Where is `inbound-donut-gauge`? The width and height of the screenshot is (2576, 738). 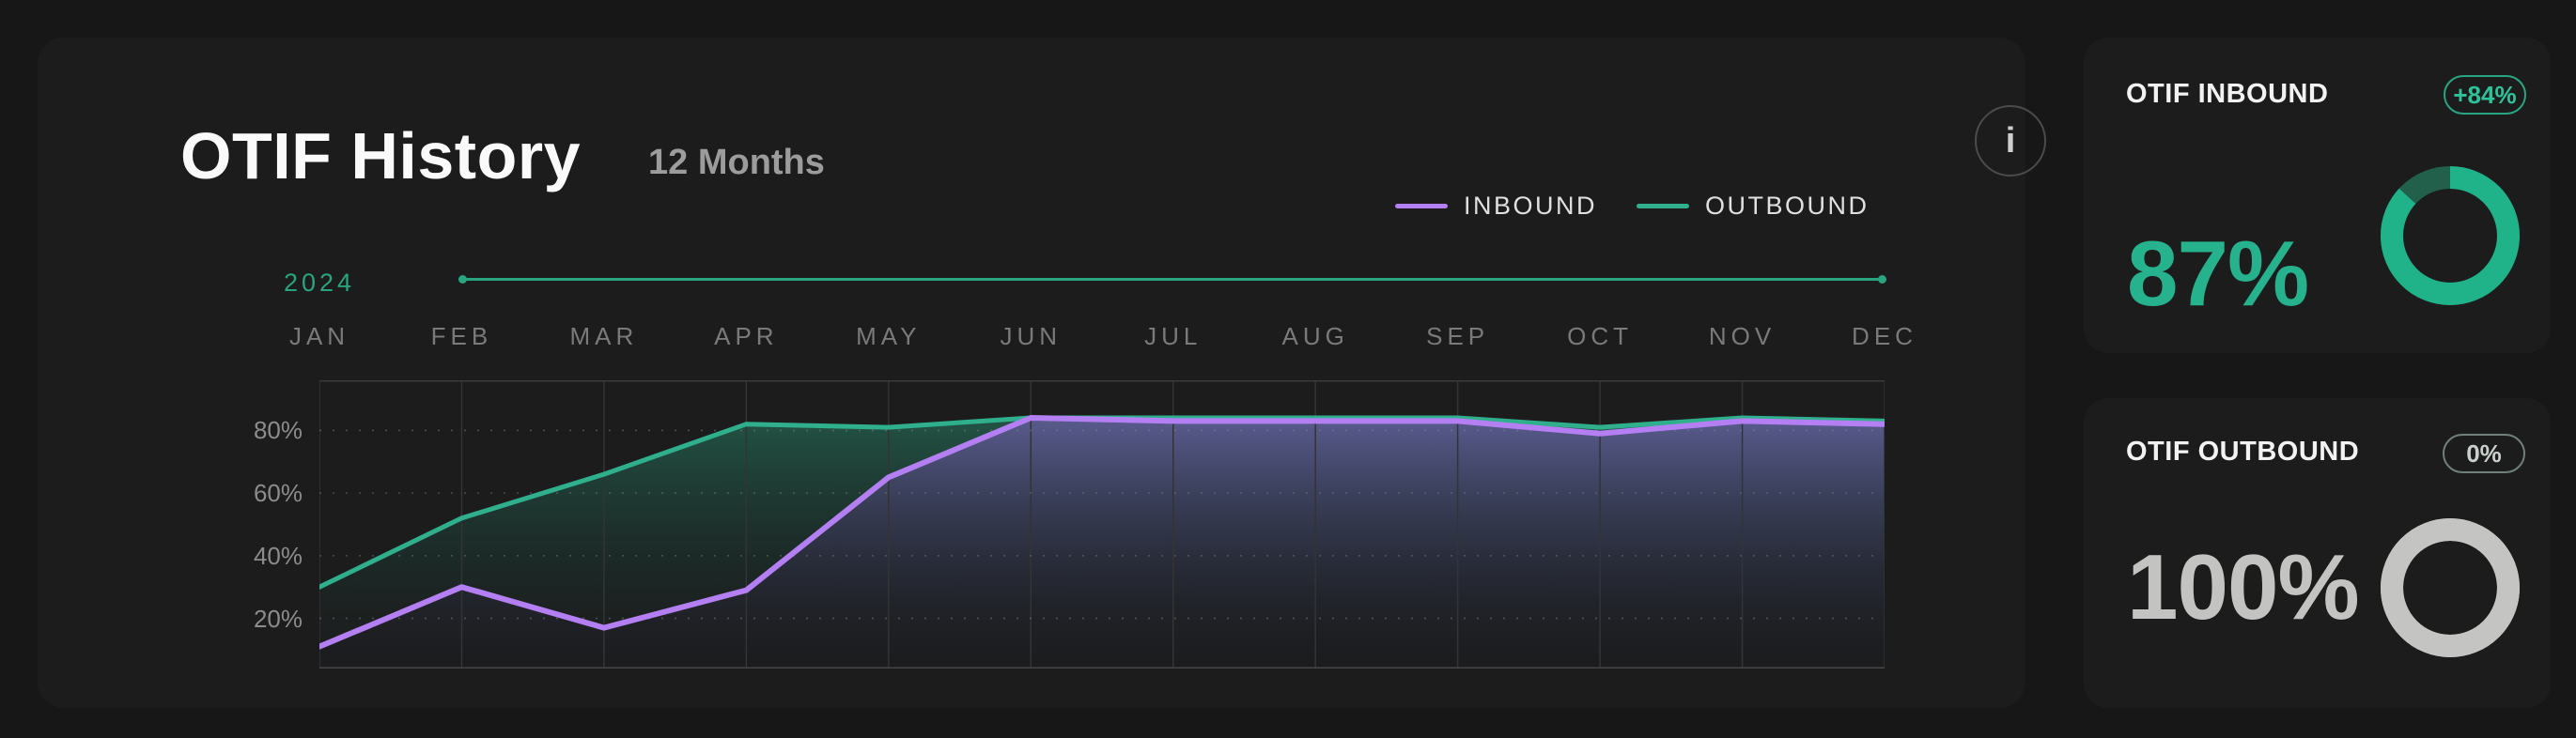 inbound-donut-gauge is located at coordinates (2450, 235).